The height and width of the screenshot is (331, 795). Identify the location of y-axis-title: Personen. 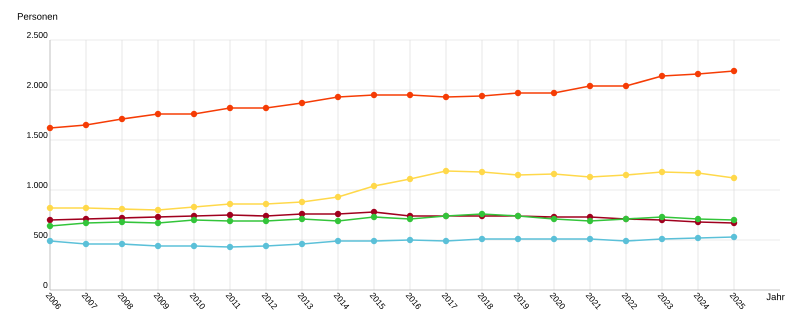
(38, 16).